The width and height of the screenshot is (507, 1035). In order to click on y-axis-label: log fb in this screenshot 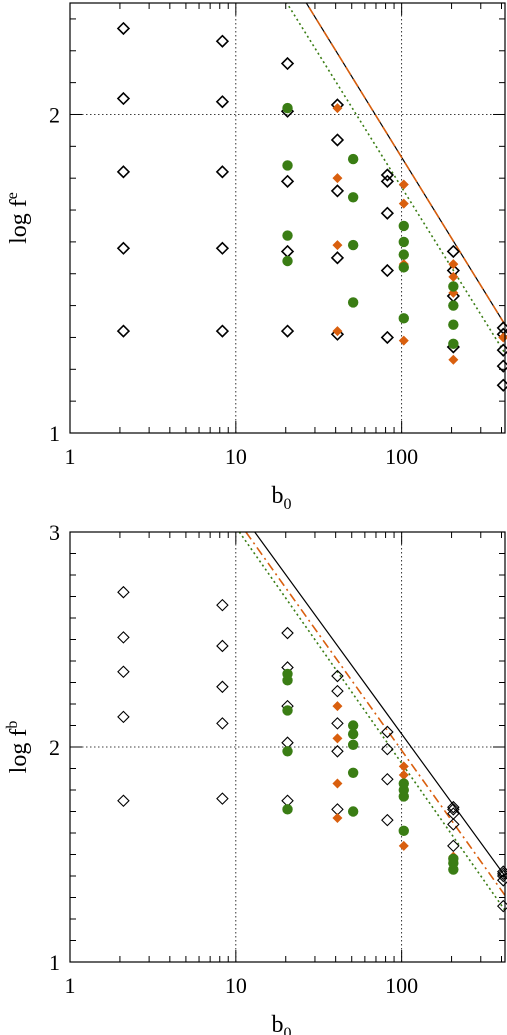, I will do `click(18, 747)`.